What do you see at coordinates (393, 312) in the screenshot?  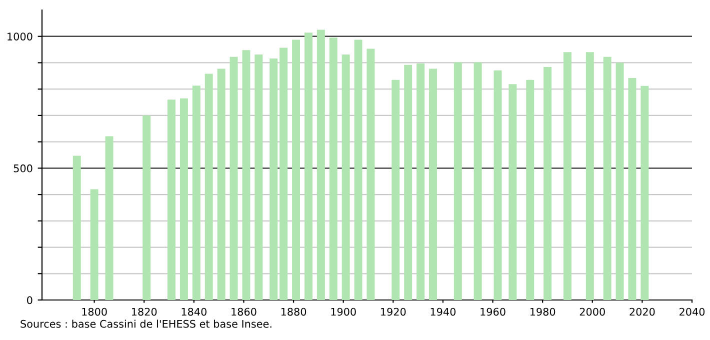 I see `x-tick-label: 1920` at bounding box center [393, 312].